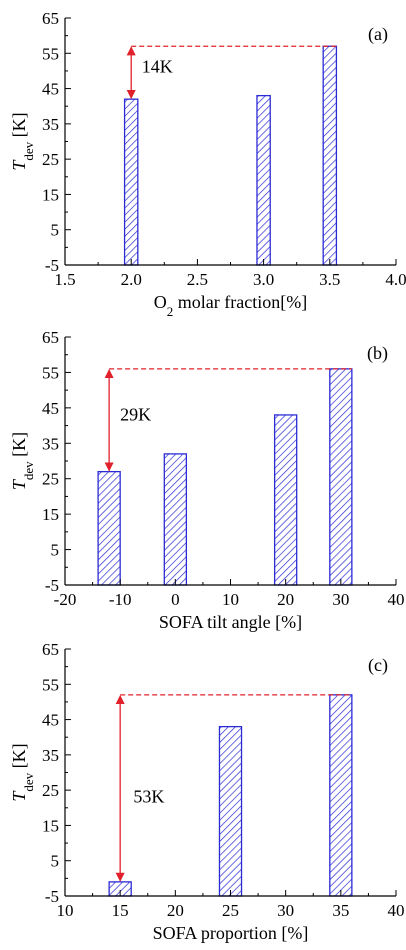 The image size is (406, 950). I want to click on x-axis-label: O2 molar fraction[%], so click(230, 305).